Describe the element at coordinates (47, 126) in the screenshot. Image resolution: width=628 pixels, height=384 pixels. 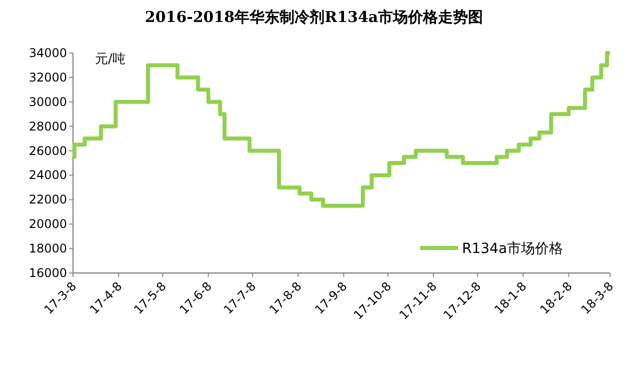
I see `ytick: 28000` at that location.